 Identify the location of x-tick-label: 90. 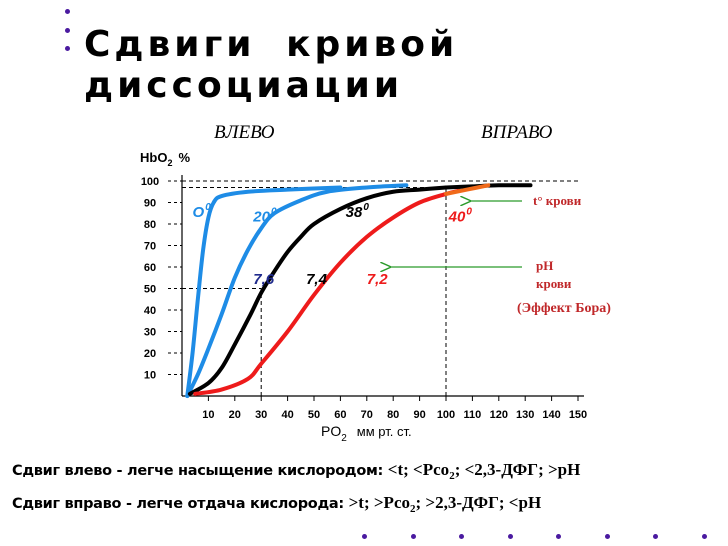
(419, 415).